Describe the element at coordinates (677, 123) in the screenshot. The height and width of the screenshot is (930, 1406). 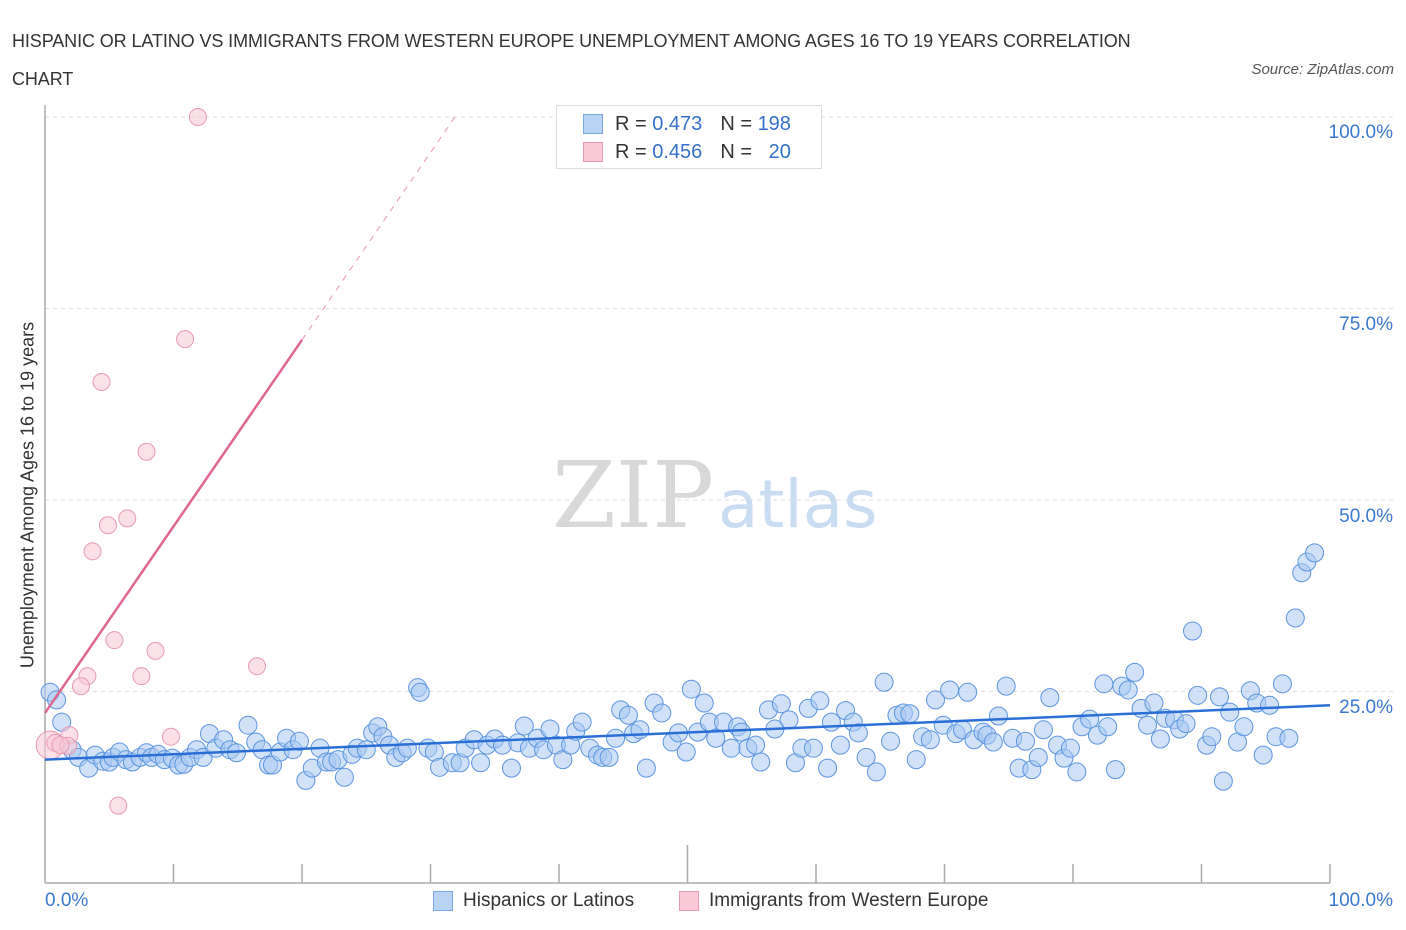
I see `r-value: 0.473` at that location.